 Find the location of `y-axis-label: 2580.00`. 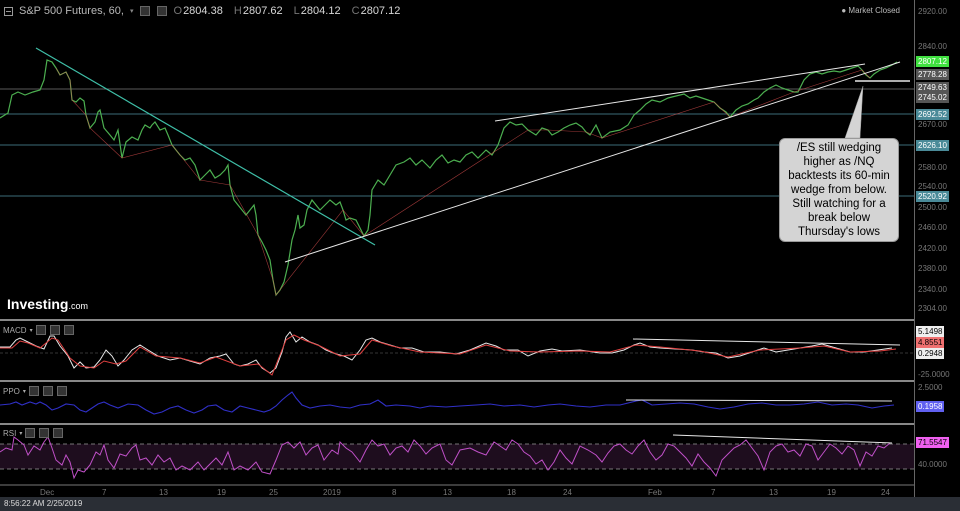

y-axis-label: 2580.00 is located at coordinates (932, 167).